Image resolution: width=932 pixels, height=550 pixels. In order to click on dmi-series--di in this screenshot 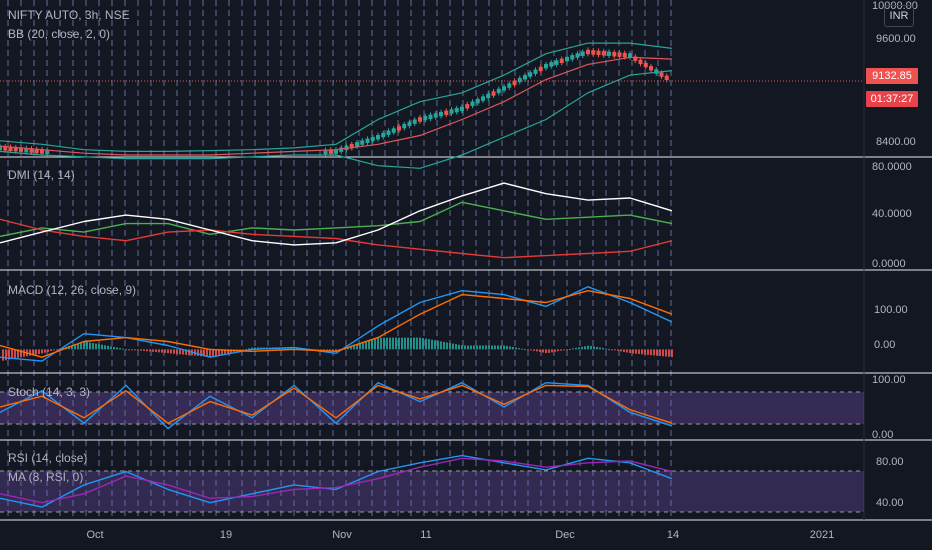, I will do `click(336, 238)`.